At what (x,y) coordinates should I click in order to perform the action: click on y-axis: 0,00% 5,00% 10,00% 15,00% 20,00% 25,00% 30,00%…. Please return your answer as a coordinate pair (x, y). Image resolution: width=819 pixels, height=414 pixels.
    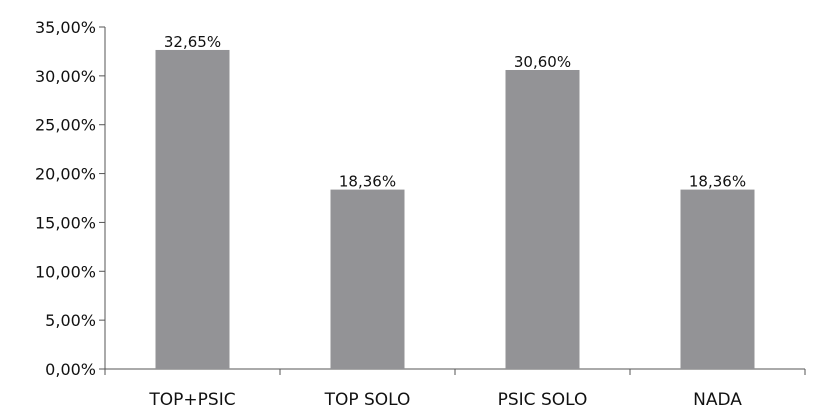
    Looking at the image, I should click on (70, 198).